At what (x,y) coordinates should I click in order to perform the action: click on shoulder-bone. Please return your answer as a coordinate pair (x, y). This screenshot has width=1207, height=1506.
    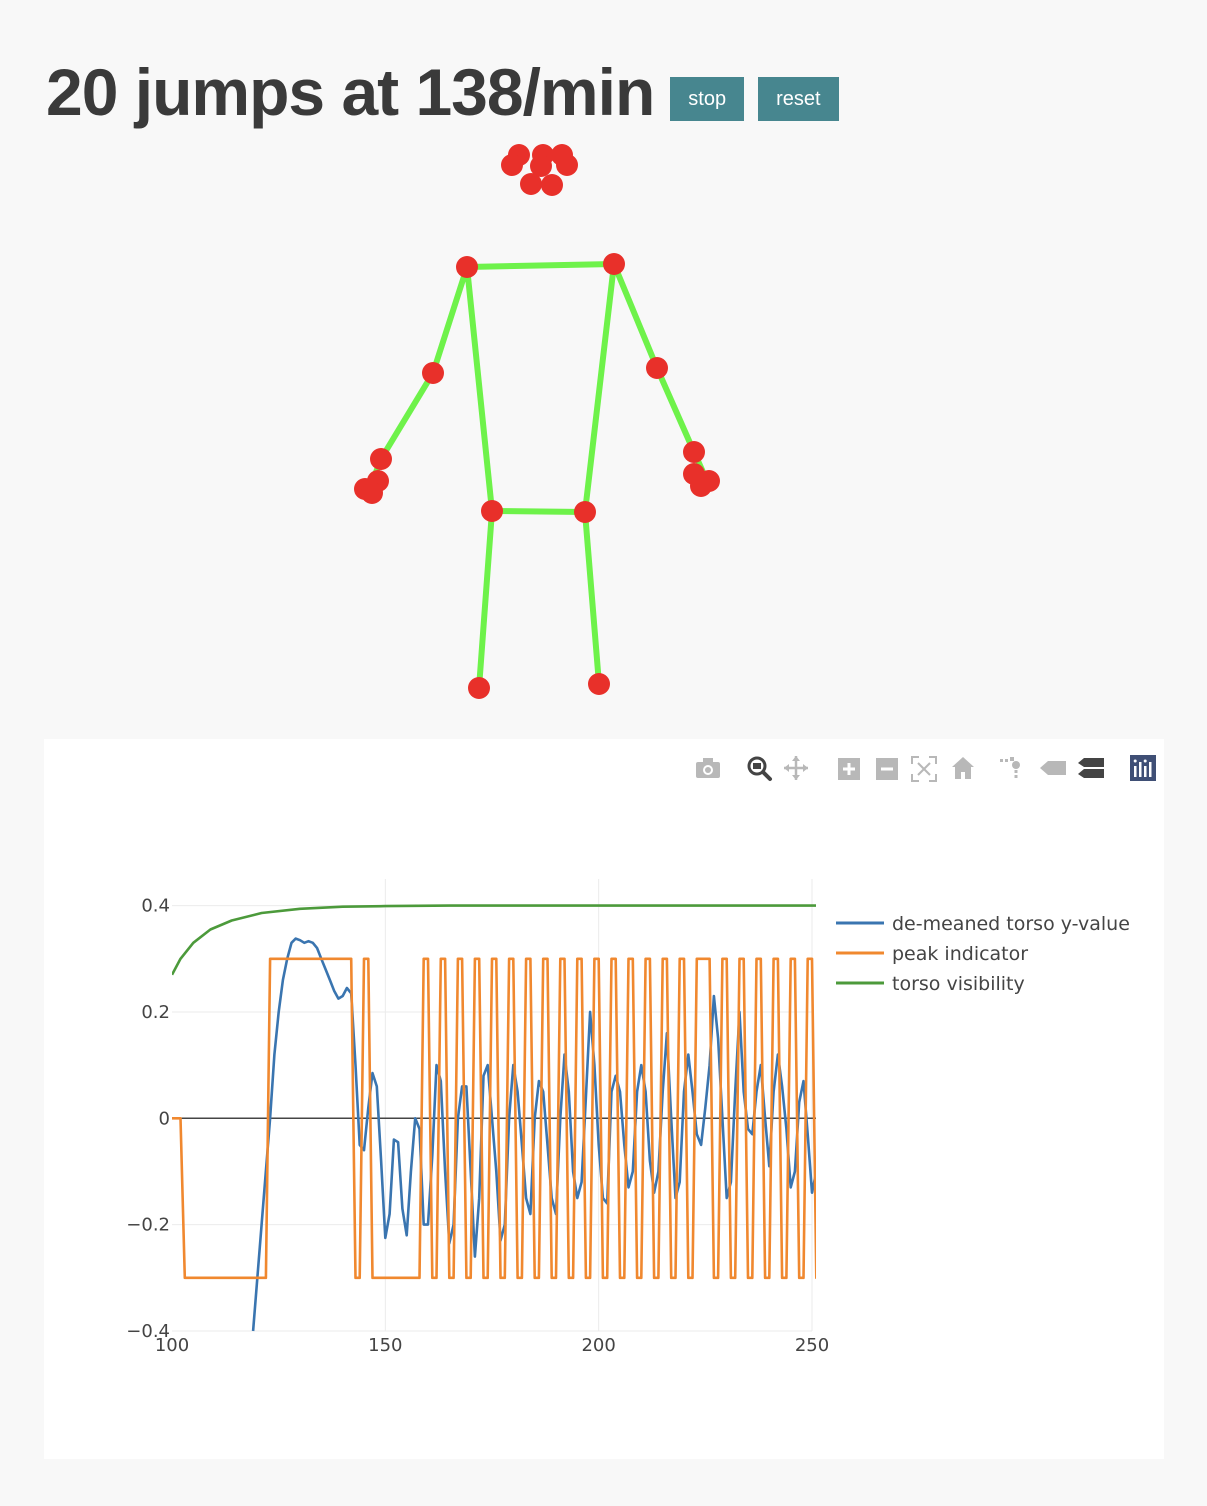
    Looking at the image, I should click on (540, 265).